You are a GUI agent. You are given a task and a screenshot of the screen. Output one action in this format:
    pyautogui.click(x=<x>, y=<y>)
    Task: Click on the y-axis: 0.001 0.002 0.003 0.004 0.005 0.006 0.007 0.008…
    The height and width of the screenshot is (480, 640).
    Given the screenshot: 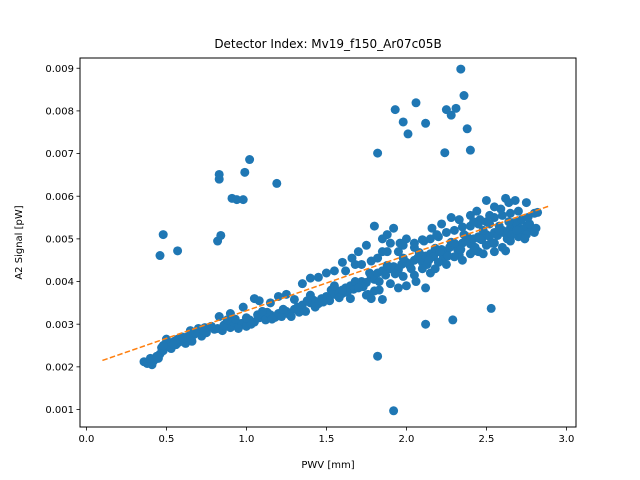 What is the action you would take?
    pyautogui.click(x=62, y=240)
    